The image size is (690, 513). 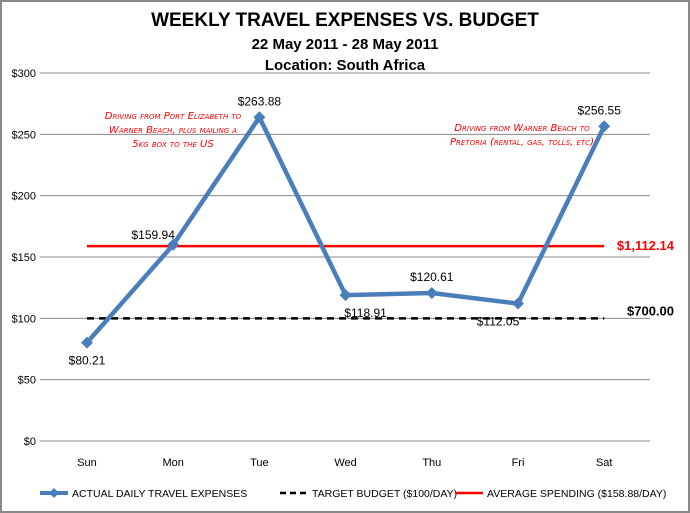 What do you see at coordinates (522, 142) in the screenshot?
I see `annotation-text: Pretoria (rental, gas, tolls, etc)` at bounding box center [522, 142].